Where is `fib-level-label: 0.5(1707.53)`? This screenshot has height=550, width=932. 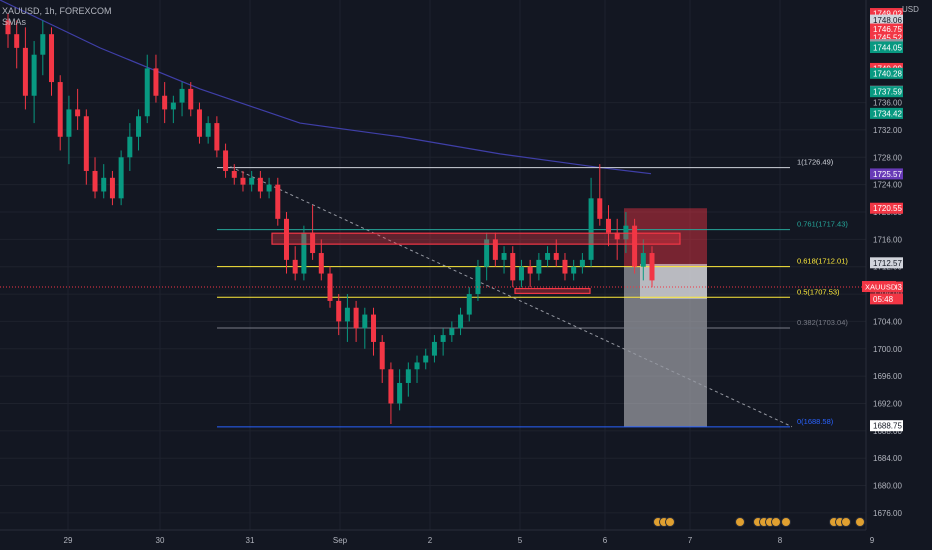 fib-level-label: 0.5(1707.53) is located at coordinates (818, 291).